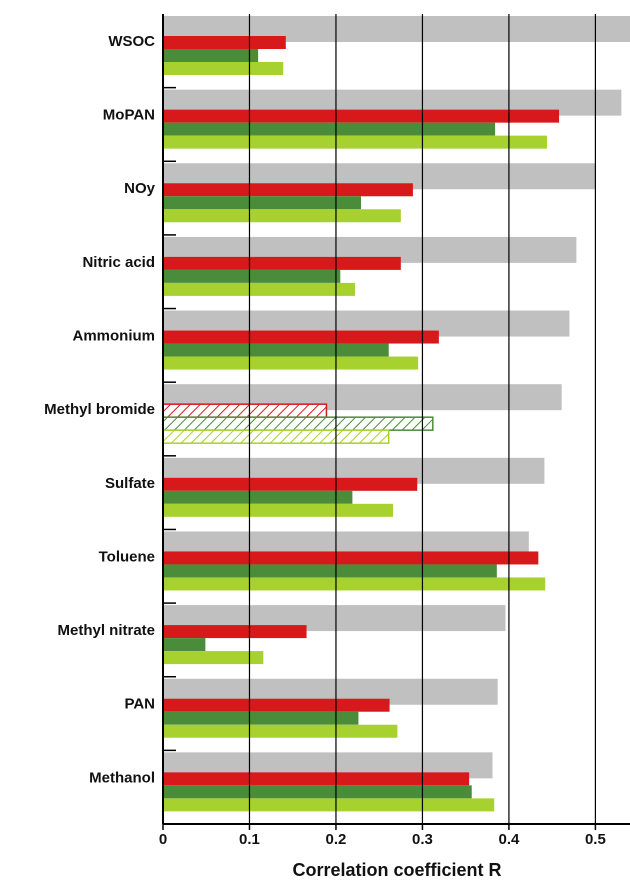 The height and width of the screenshot is (881, 630). I want to click on y-tick-label: Methyl bromide, so click(99, 409).